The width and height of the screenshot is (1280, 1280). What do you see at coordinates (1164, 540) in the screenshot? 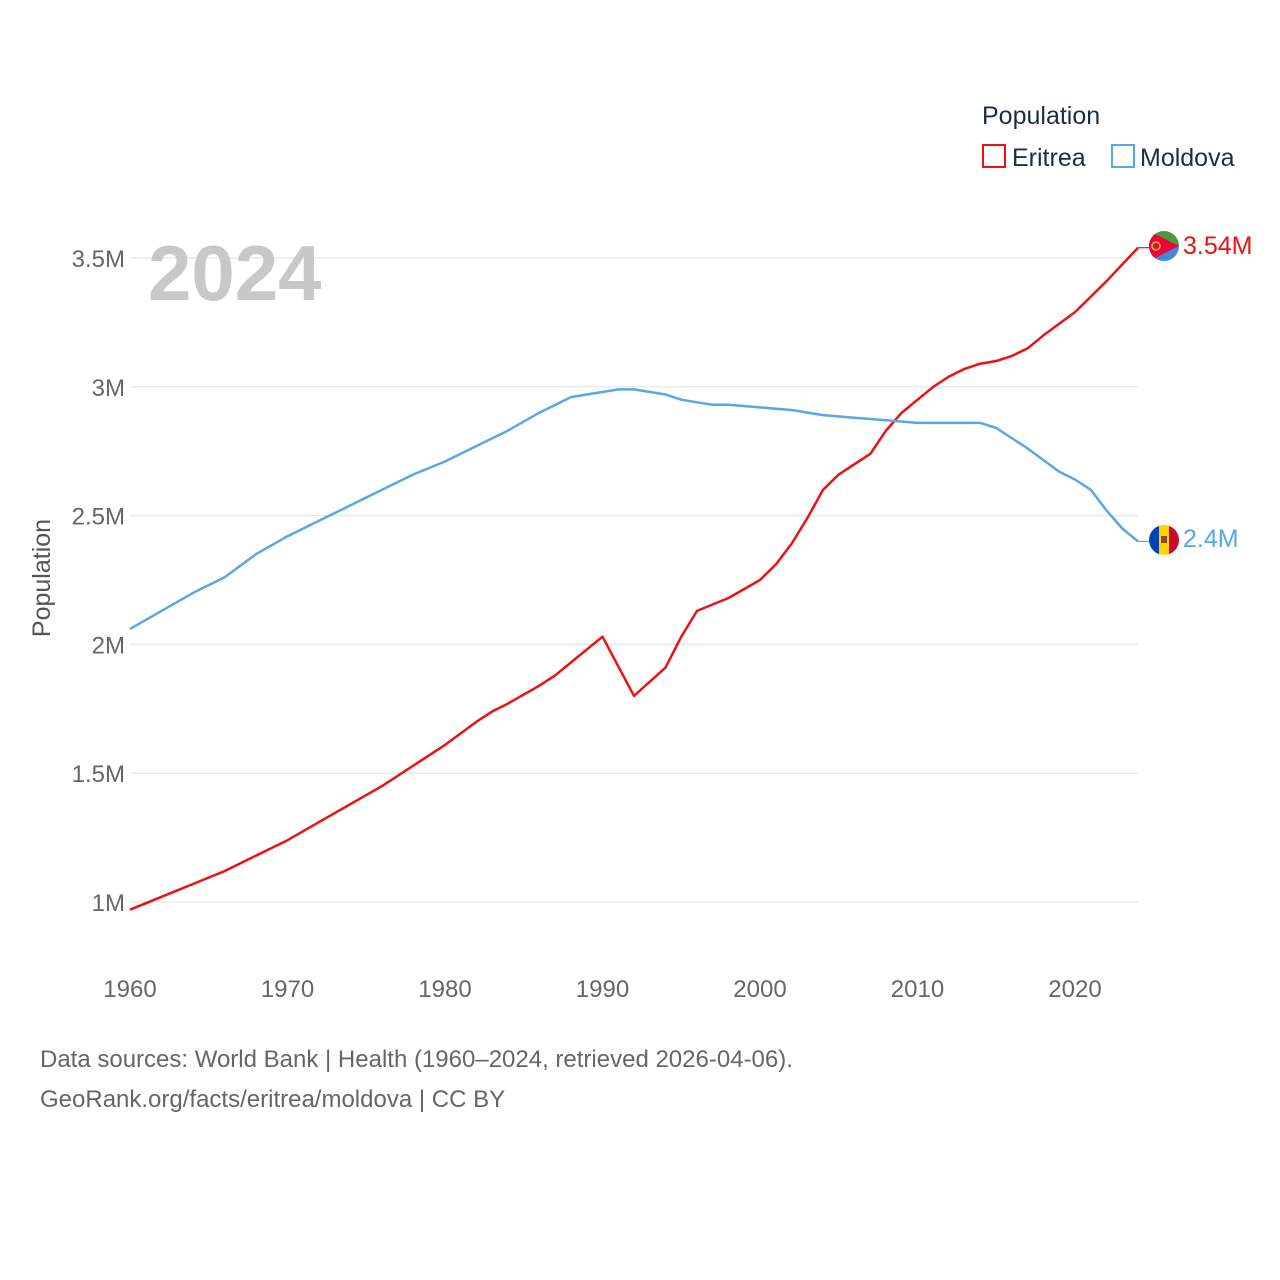
I see `moldova-flag-icon` at bounding box center [1164, 540].